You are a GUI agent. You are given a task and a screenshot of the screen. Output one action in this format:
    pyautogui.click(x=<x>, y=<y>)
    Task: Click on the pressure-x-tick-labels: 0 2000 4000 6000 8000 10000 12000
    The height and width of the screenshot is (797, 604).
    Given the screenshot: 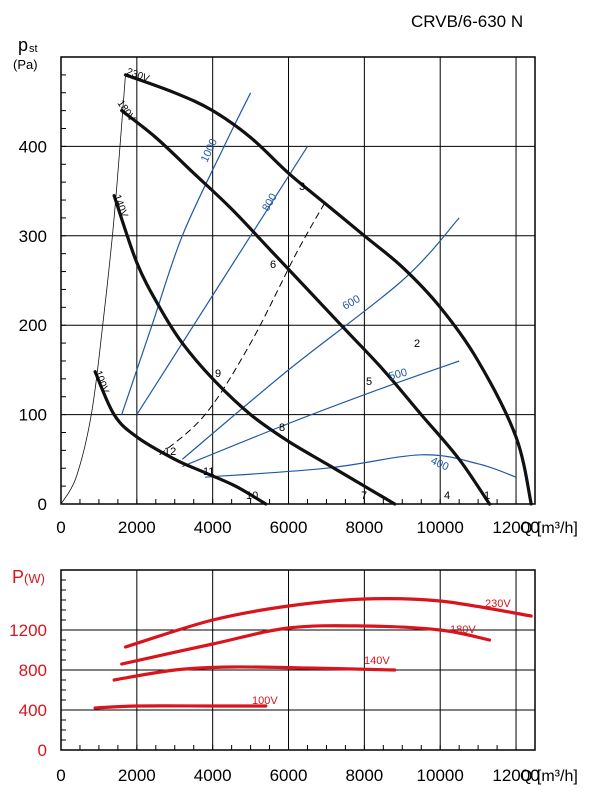 What is the action you would take?
    pyautogui.click(x=297, y=527)
    